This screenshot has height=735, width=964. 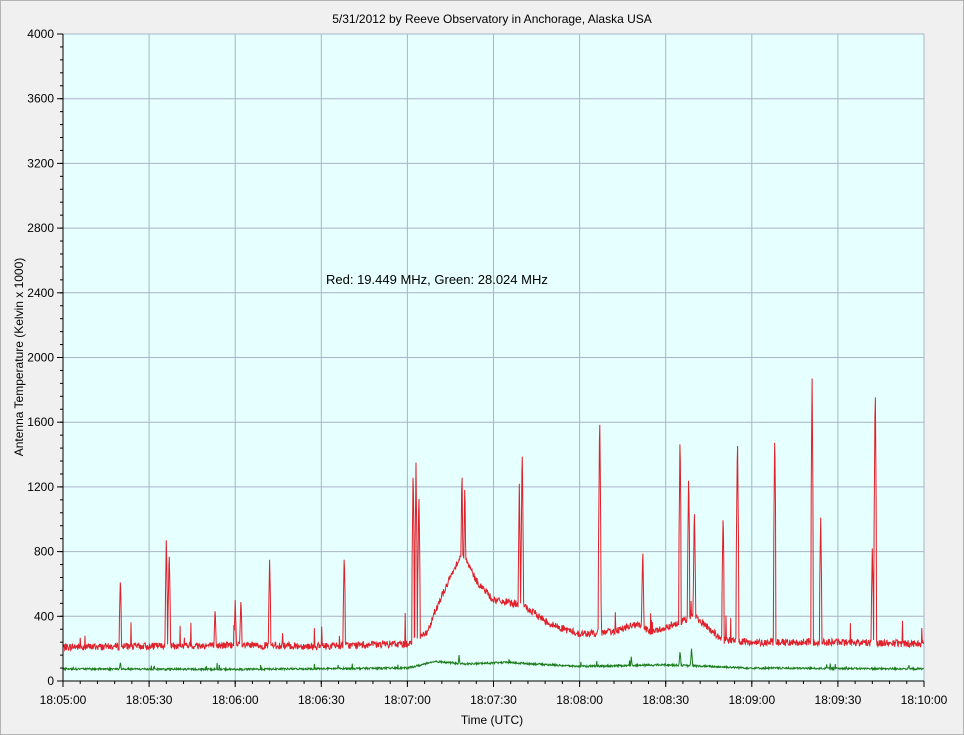 What do you see at coordinates (40, 293) in the screenshot?
I see `y-tick-label: 2400` at bounding box center [40, 293].